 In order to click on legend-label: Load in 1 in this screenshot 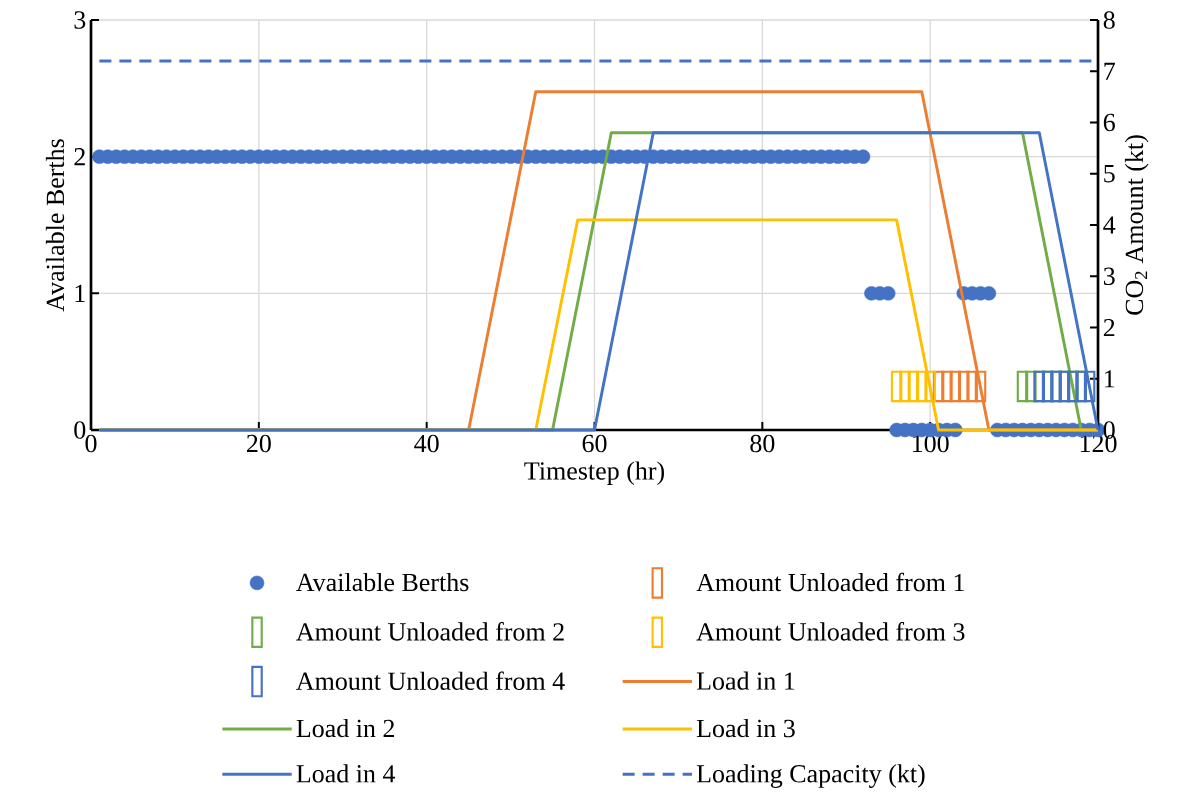, I will do `click(745, 680)`.